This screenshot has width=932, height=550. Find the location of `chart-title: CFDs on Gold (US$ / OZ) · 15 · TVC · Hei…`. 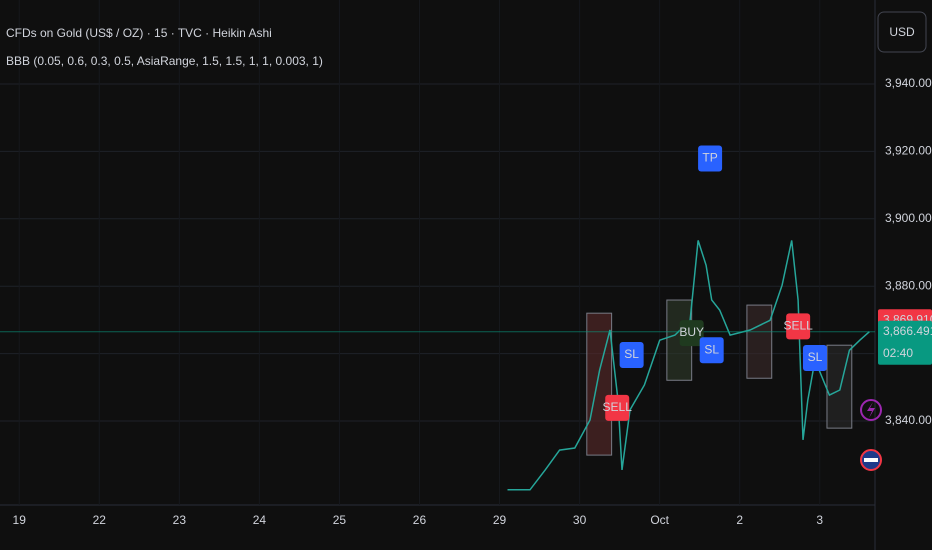

chart-title: CFDs on Gold (US$ / OZ) · 15 · TVC · Hei… is located at coordinates (139, 33).